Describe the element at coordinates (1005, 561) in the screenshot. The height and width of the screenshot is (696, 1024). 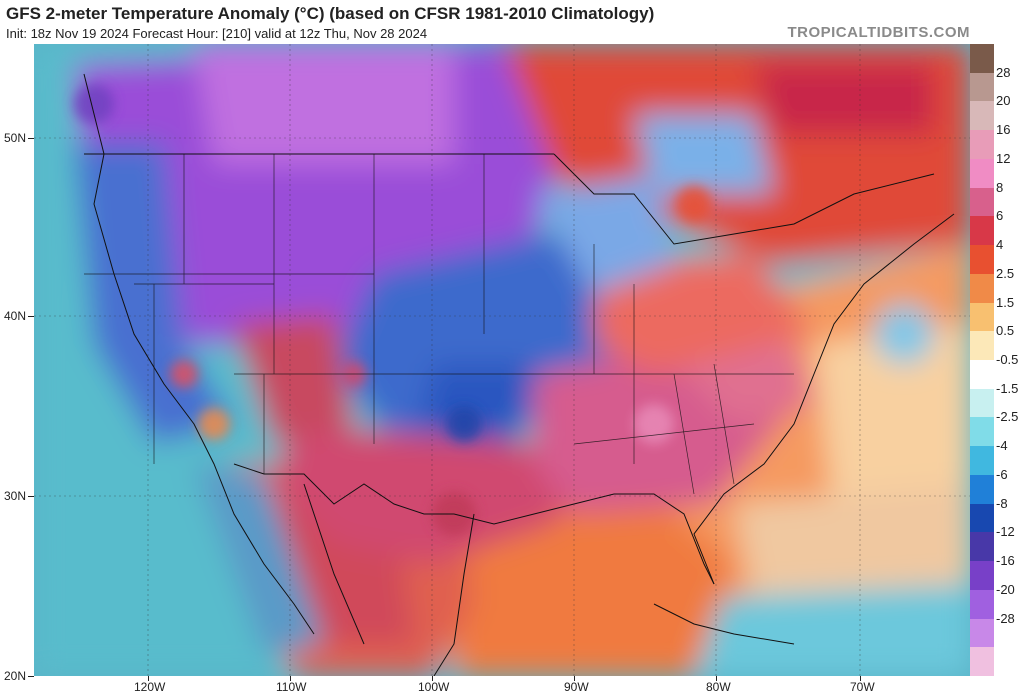
I see `colorbar-label: -16` at that location.